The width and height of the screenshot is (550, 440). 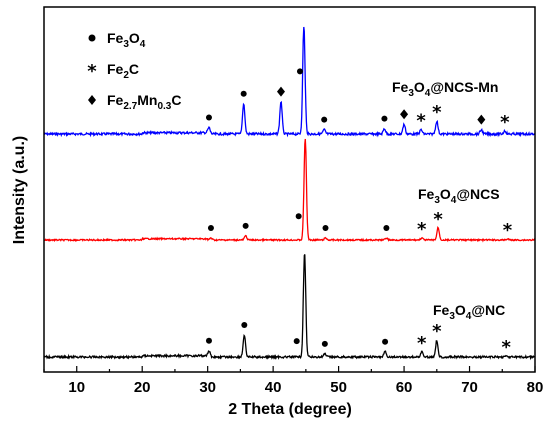 I want to click on x-tick-label: 20, so click(x=142, y=387).